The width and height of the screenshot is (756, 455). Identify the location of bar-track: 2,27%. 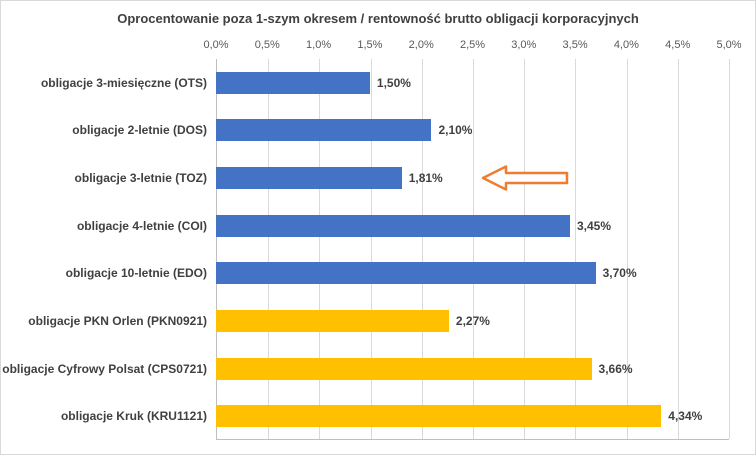
(472, 321).